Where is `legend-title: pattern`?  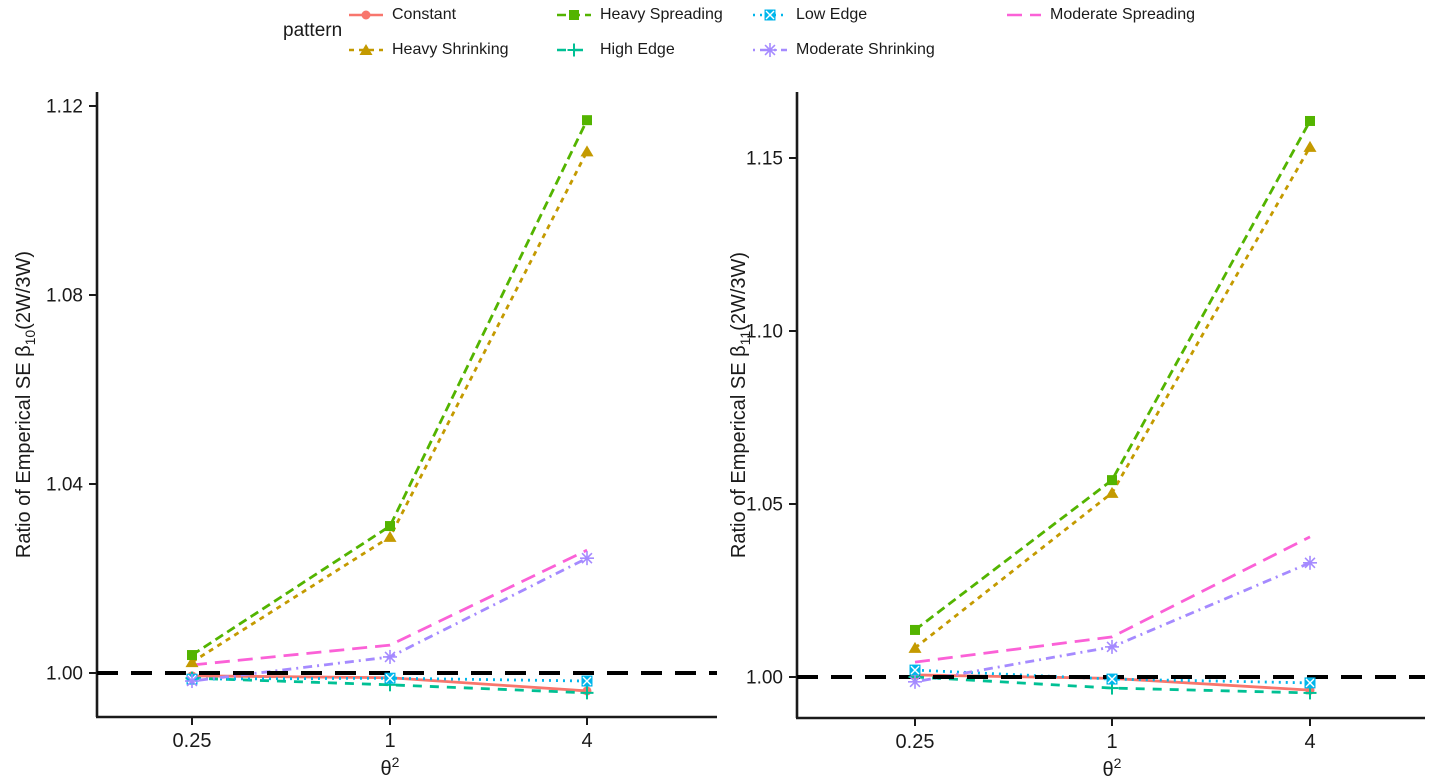
legend-title: pattern is located at coordinates (313, 30).